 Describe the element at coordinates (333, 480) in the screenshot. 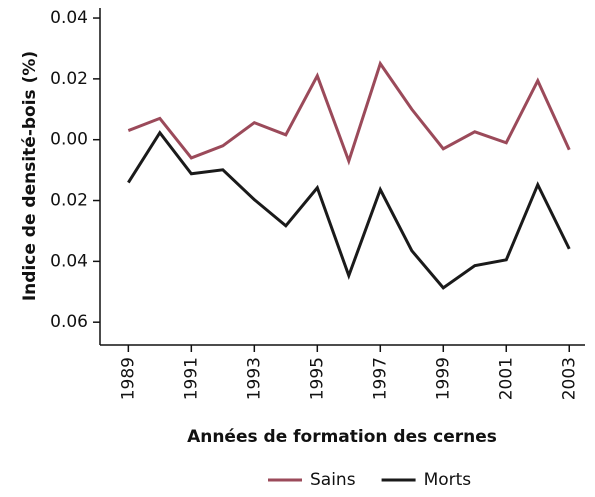

I see `legend-label: Sains` at that location.